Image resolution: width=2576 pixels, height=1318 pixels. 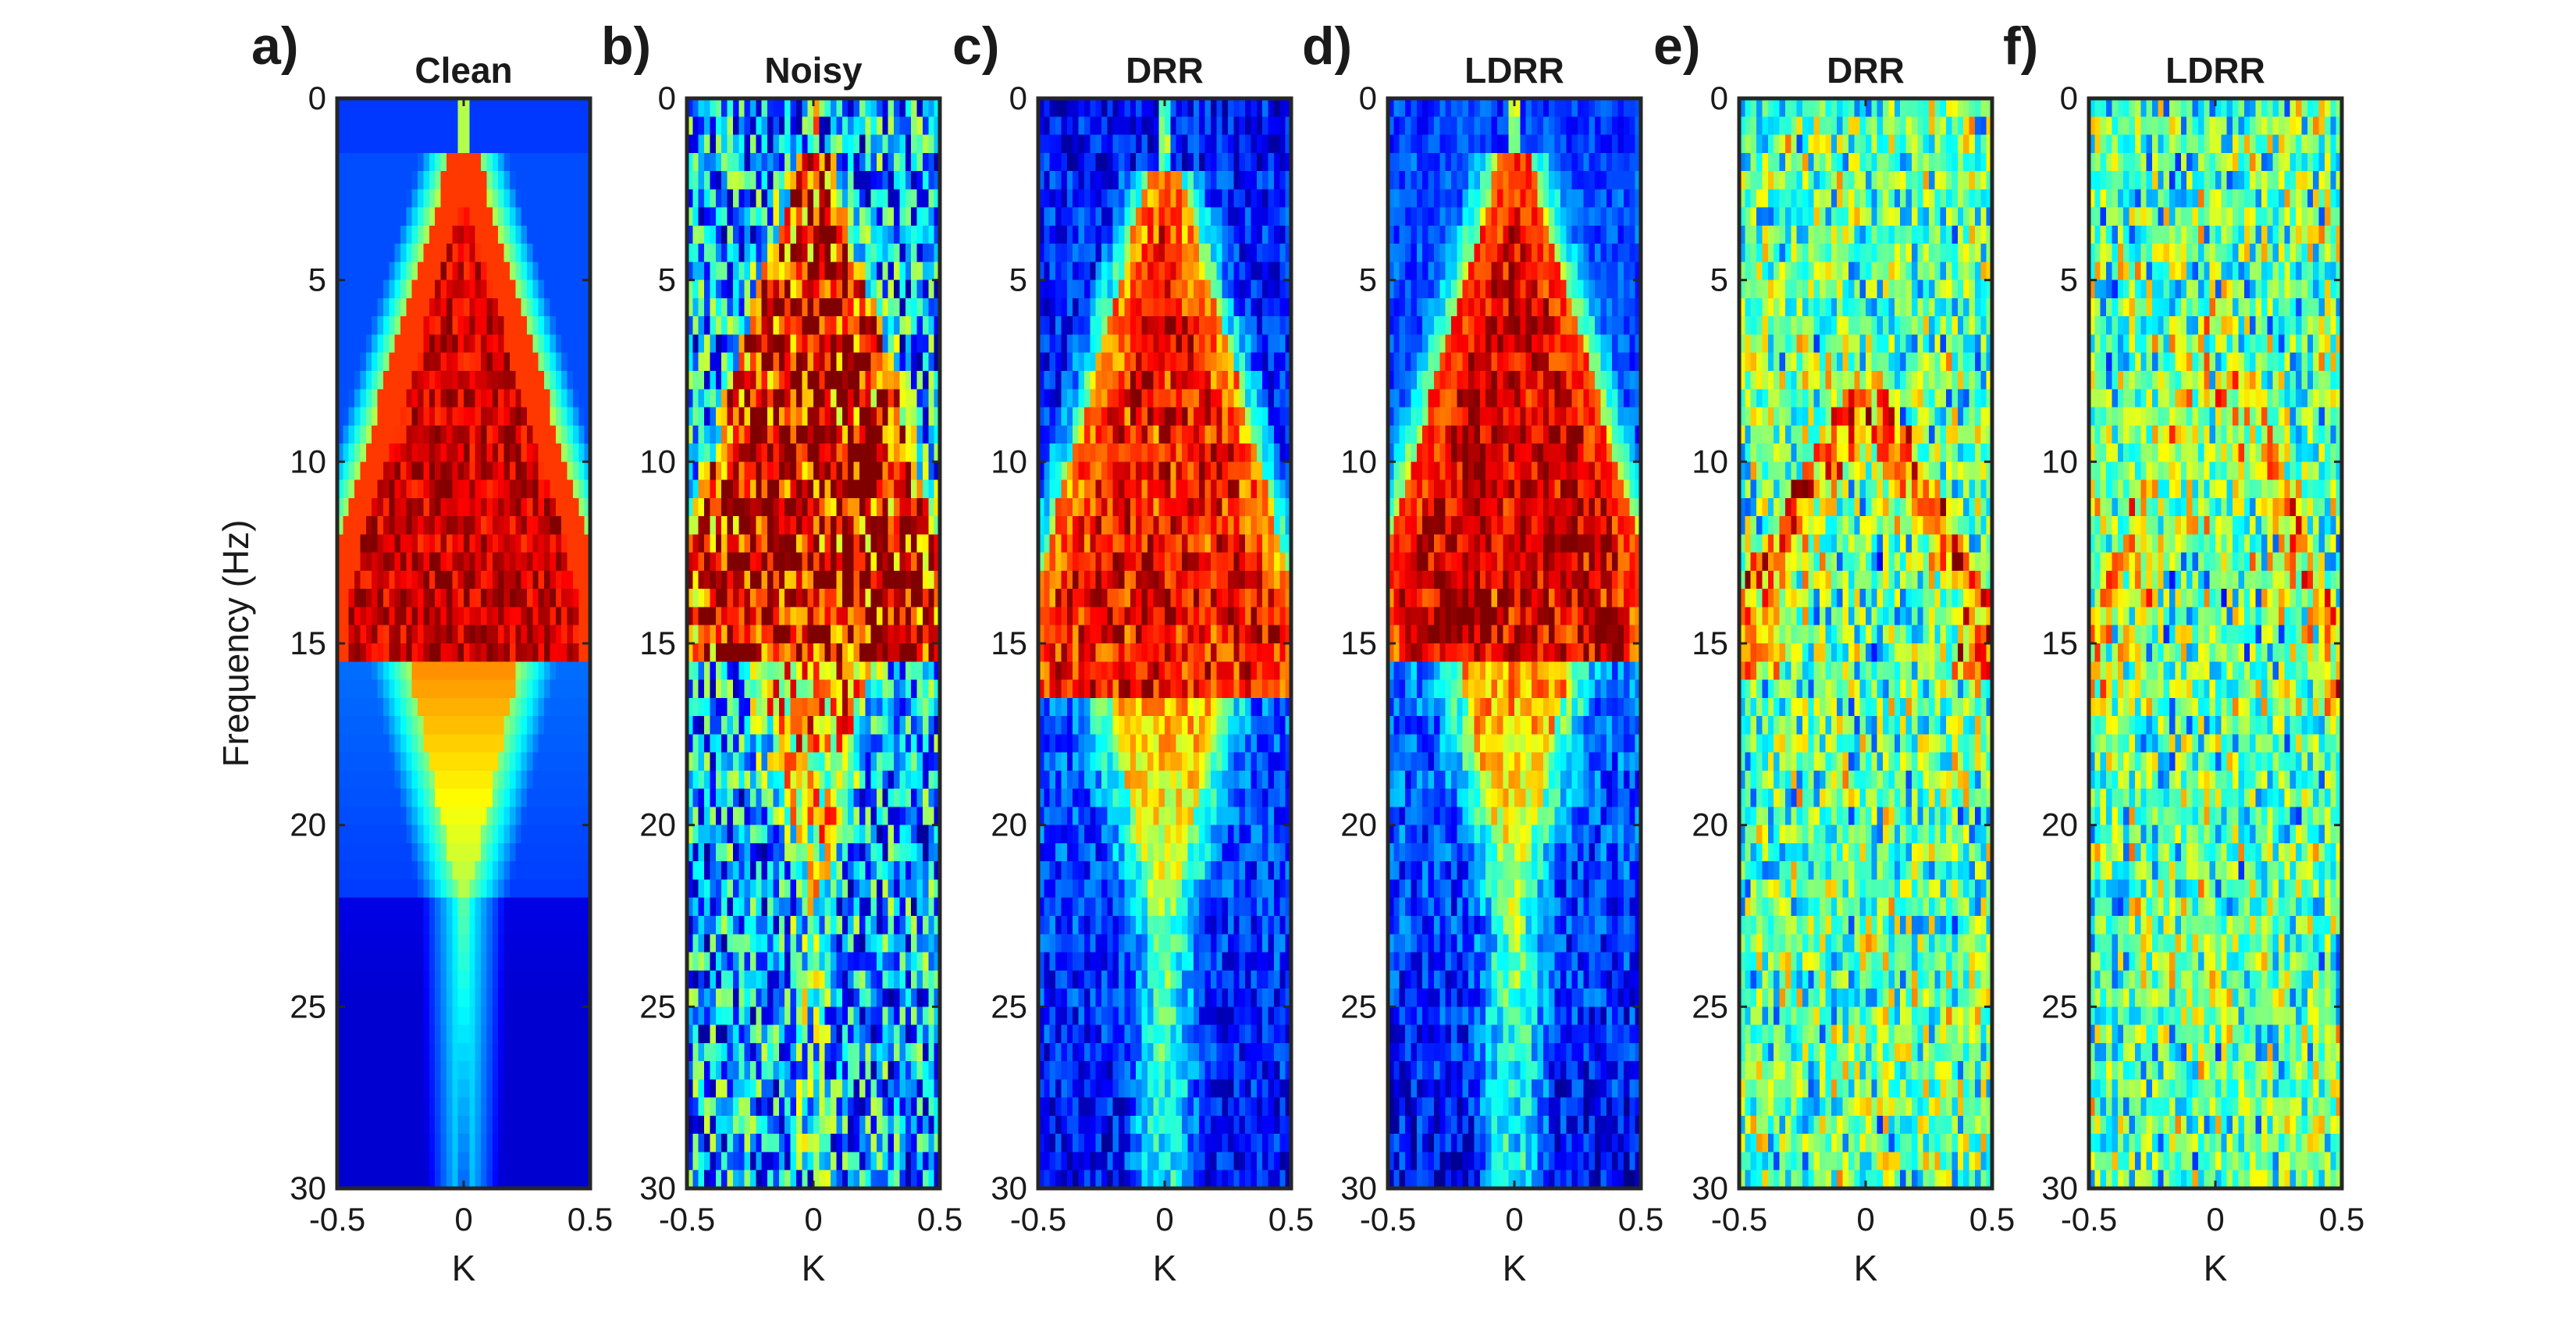 What do you see at coordinates (1677, 46) in the screenshot?
I see `panel-letter: e)` at bounding box center [1677, 46].